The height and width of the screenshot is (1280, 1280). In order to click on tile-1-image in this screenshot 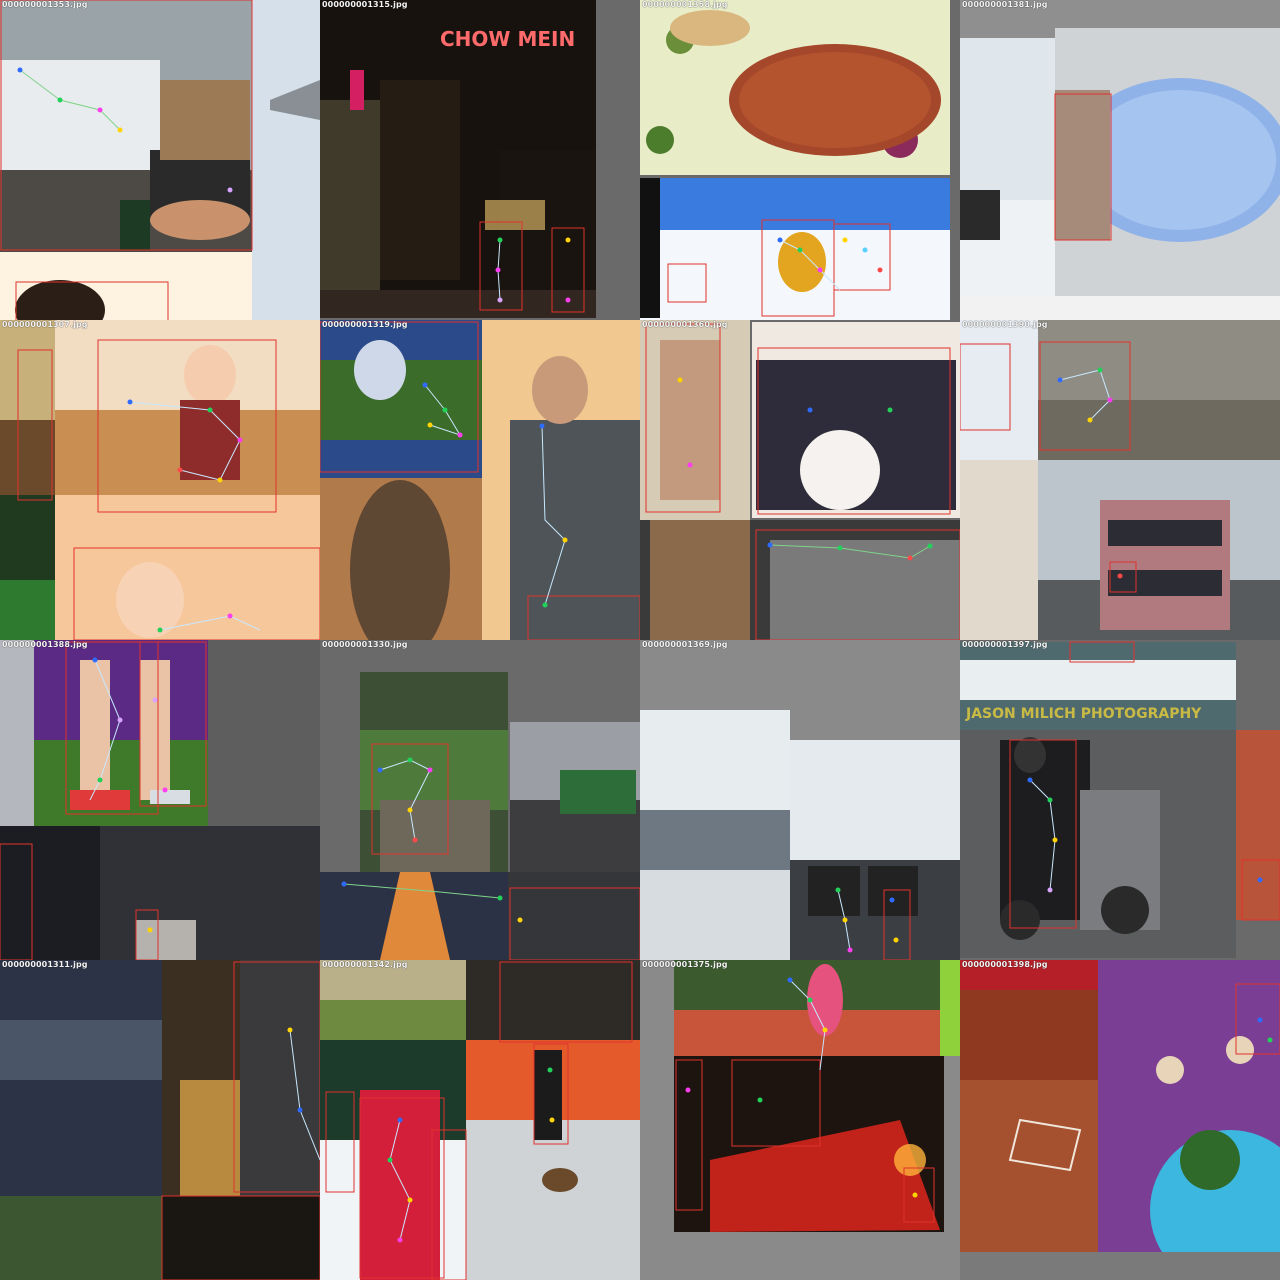, I will do `click(160, 160)`.